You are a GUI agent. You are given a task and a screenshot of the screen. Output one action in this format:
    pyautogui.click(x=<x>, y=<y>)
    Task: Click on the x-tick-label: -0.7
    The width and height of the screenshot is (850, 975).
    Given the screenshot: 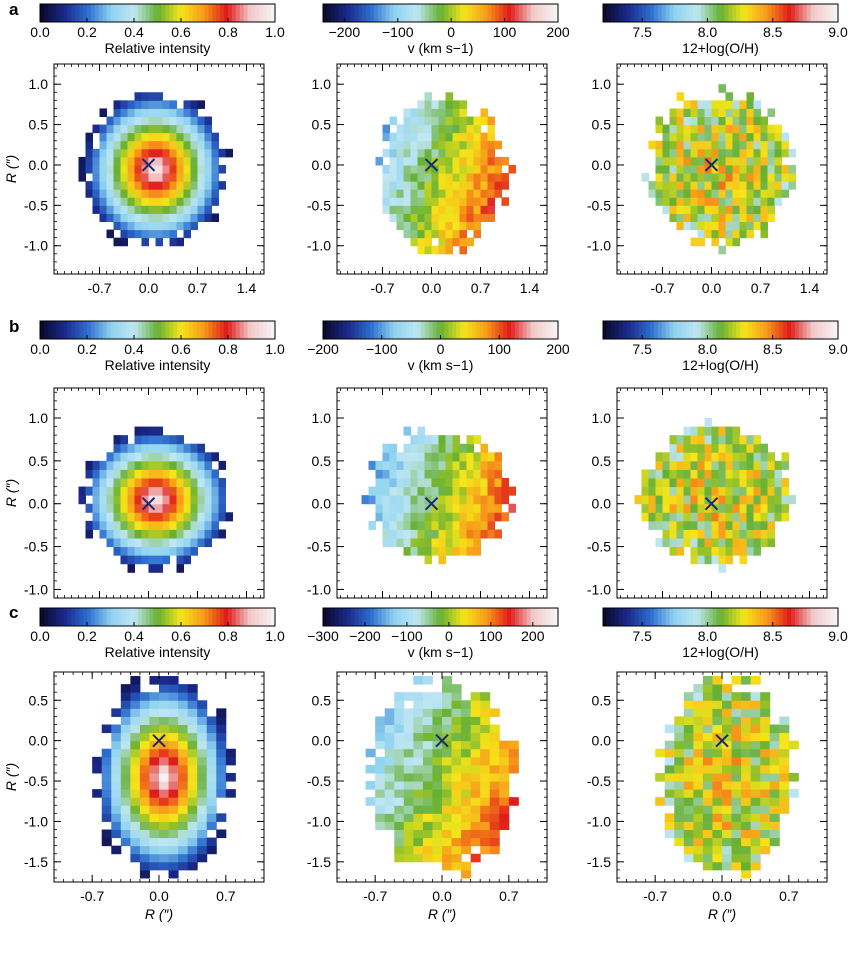 What is the action you would take?
    pyautogui.click(x=382, y=288)
    